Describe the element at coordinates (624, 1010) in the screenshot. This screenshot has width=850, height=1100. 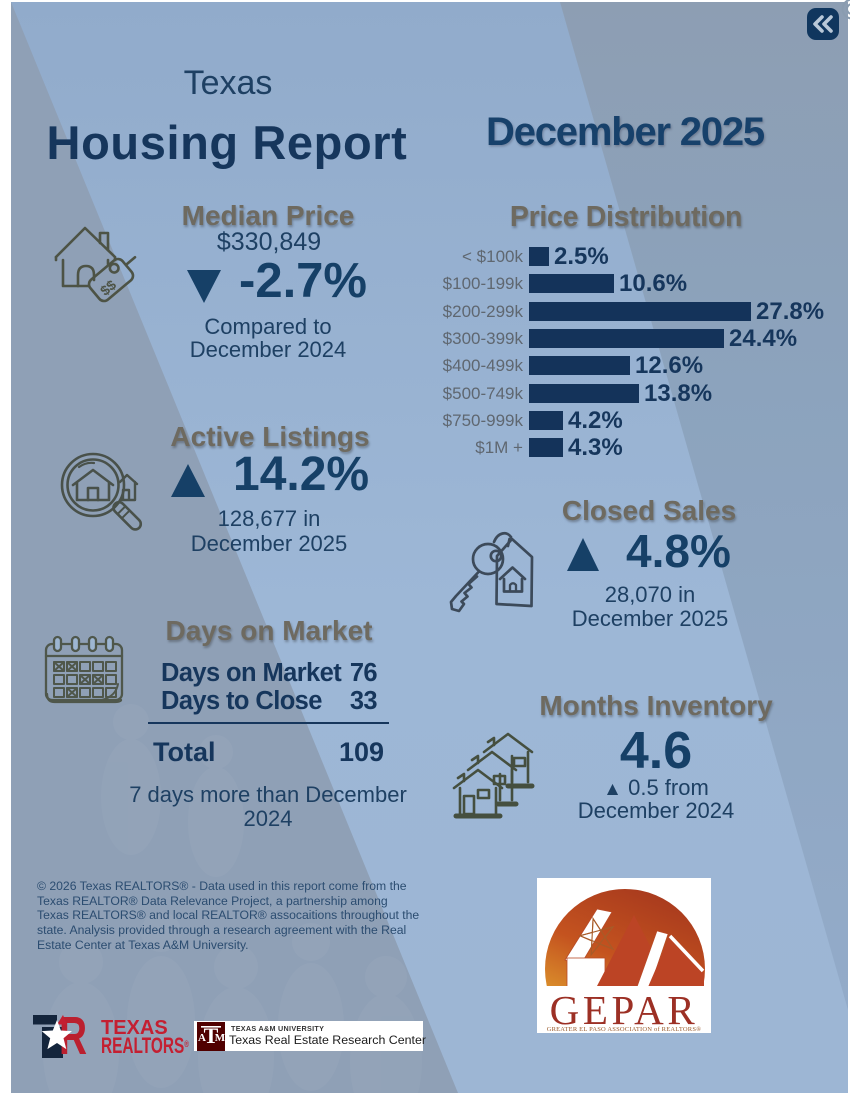
I see `svg-text: GEPAR` at that location.